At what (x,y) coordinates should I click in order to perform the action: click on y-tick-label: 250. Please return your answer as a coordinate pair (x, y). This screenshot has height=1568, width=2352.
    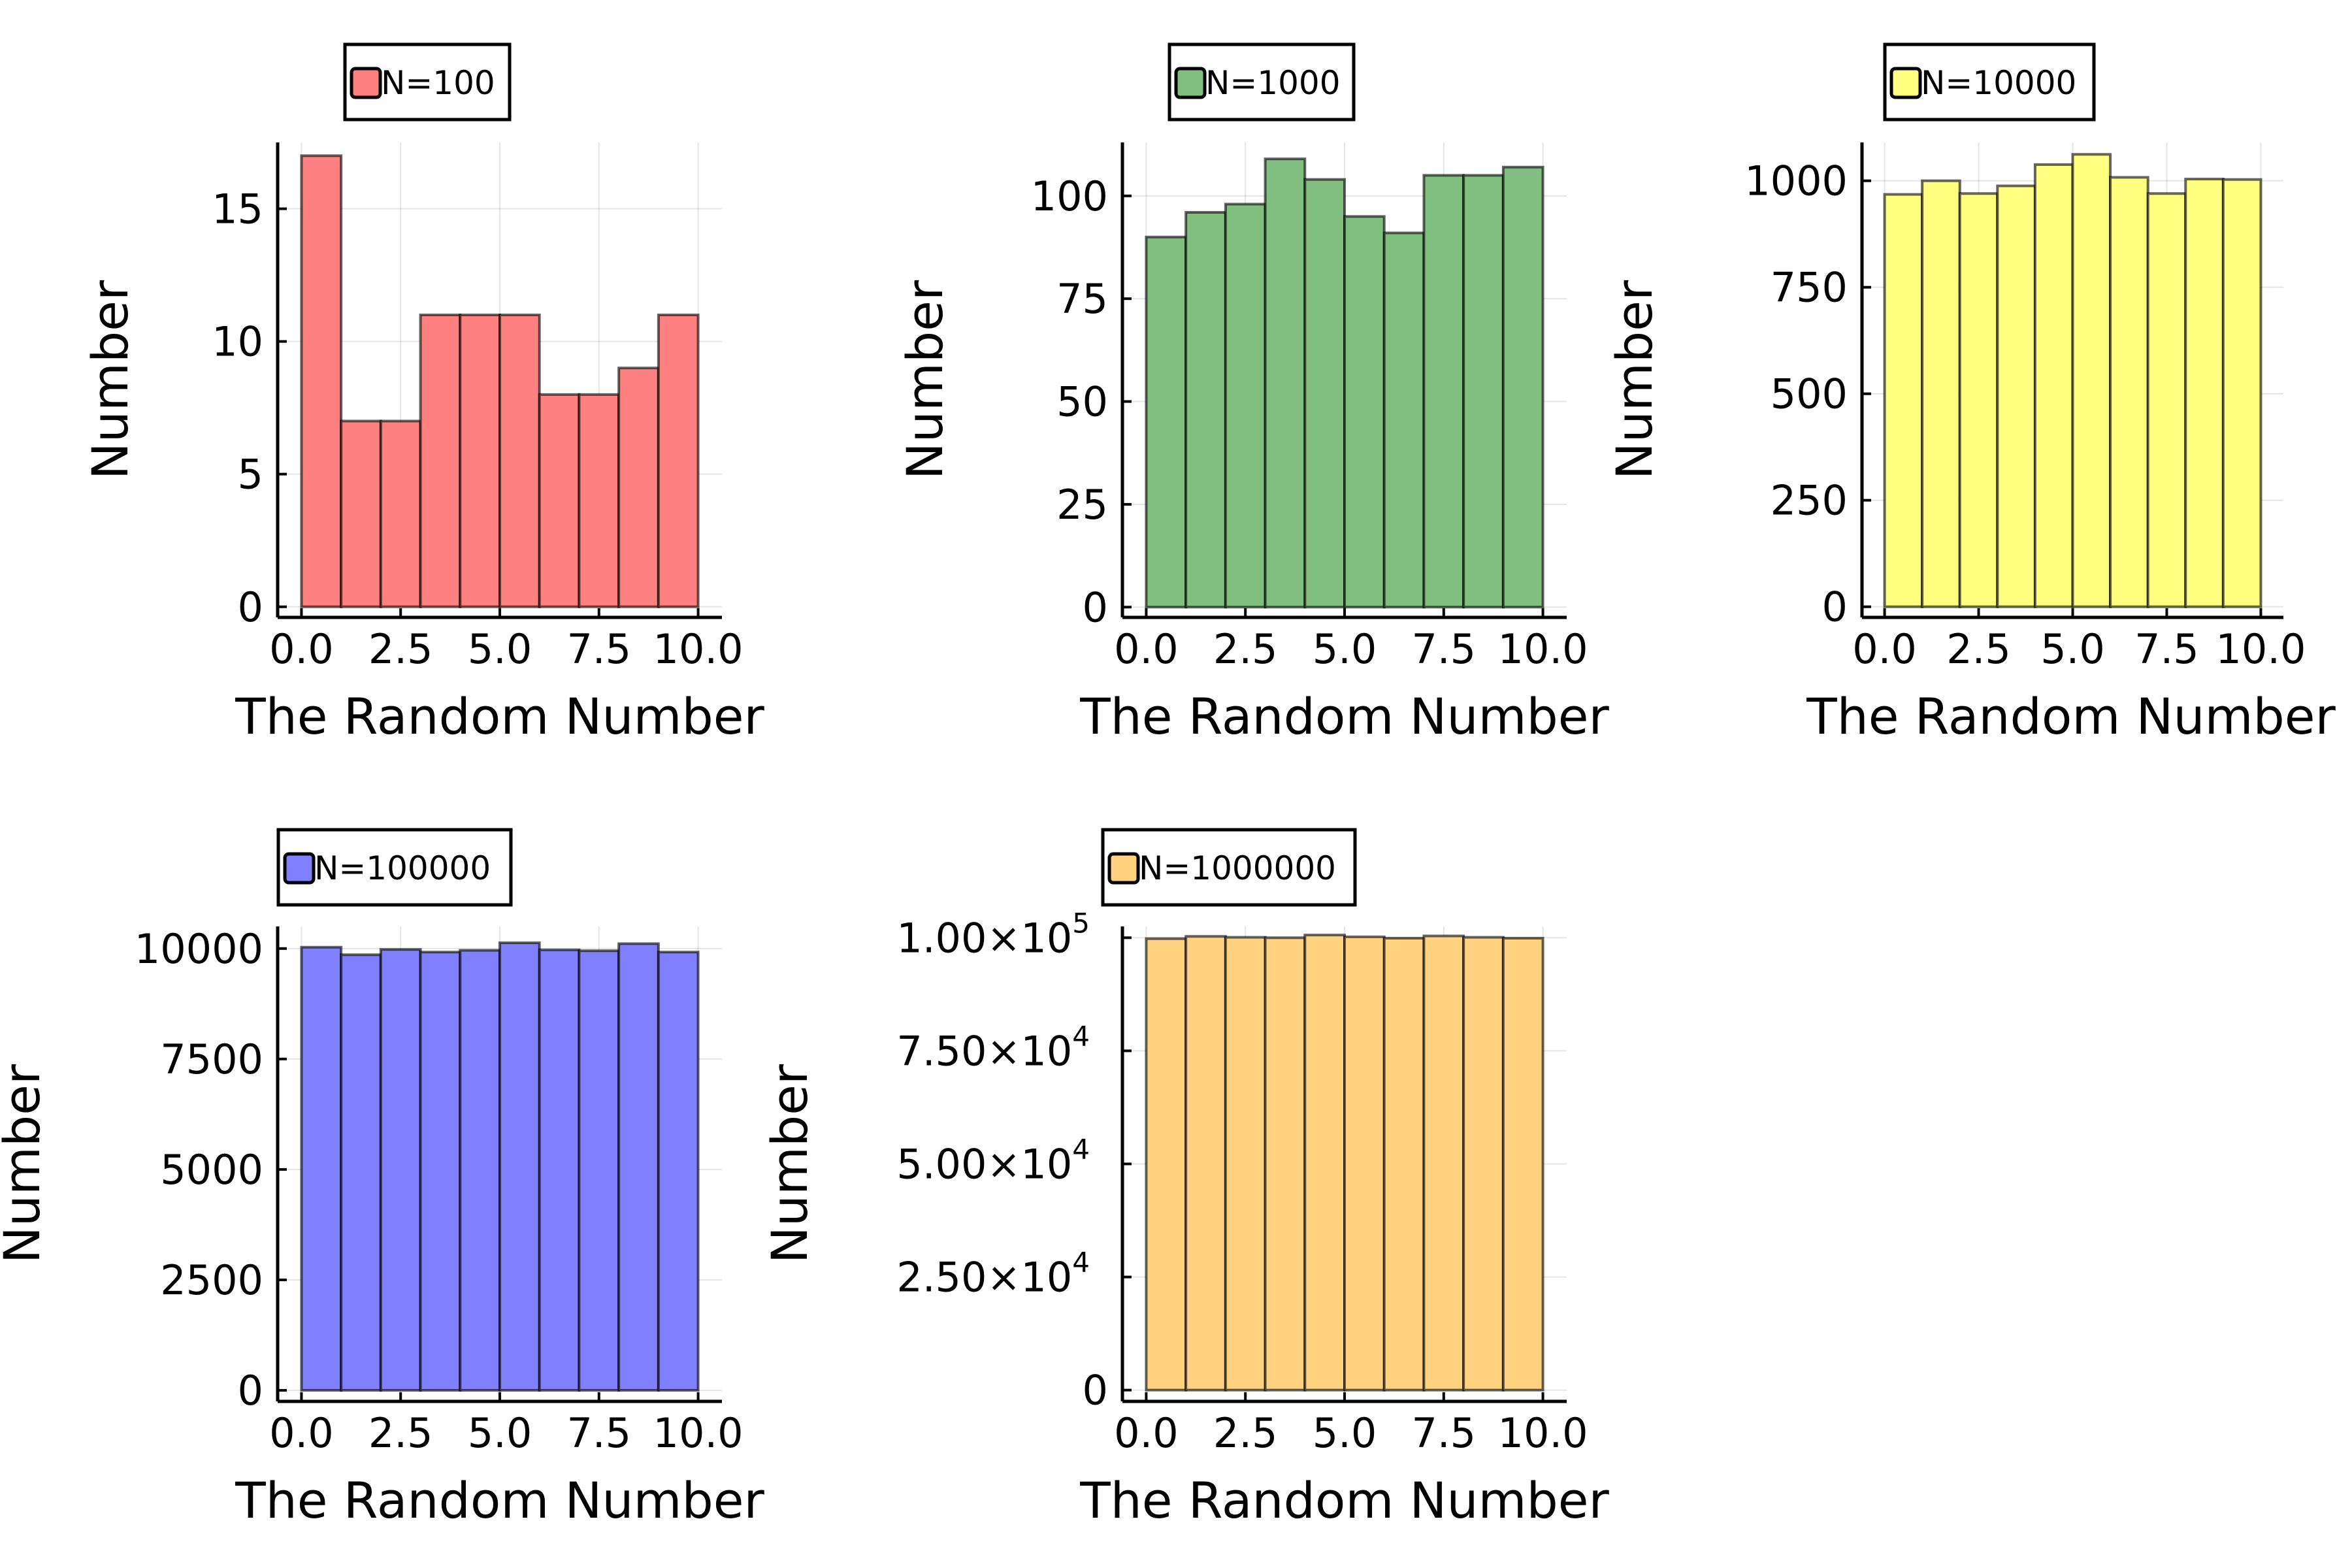
    Looking at the image, I should click on (1809, 501).